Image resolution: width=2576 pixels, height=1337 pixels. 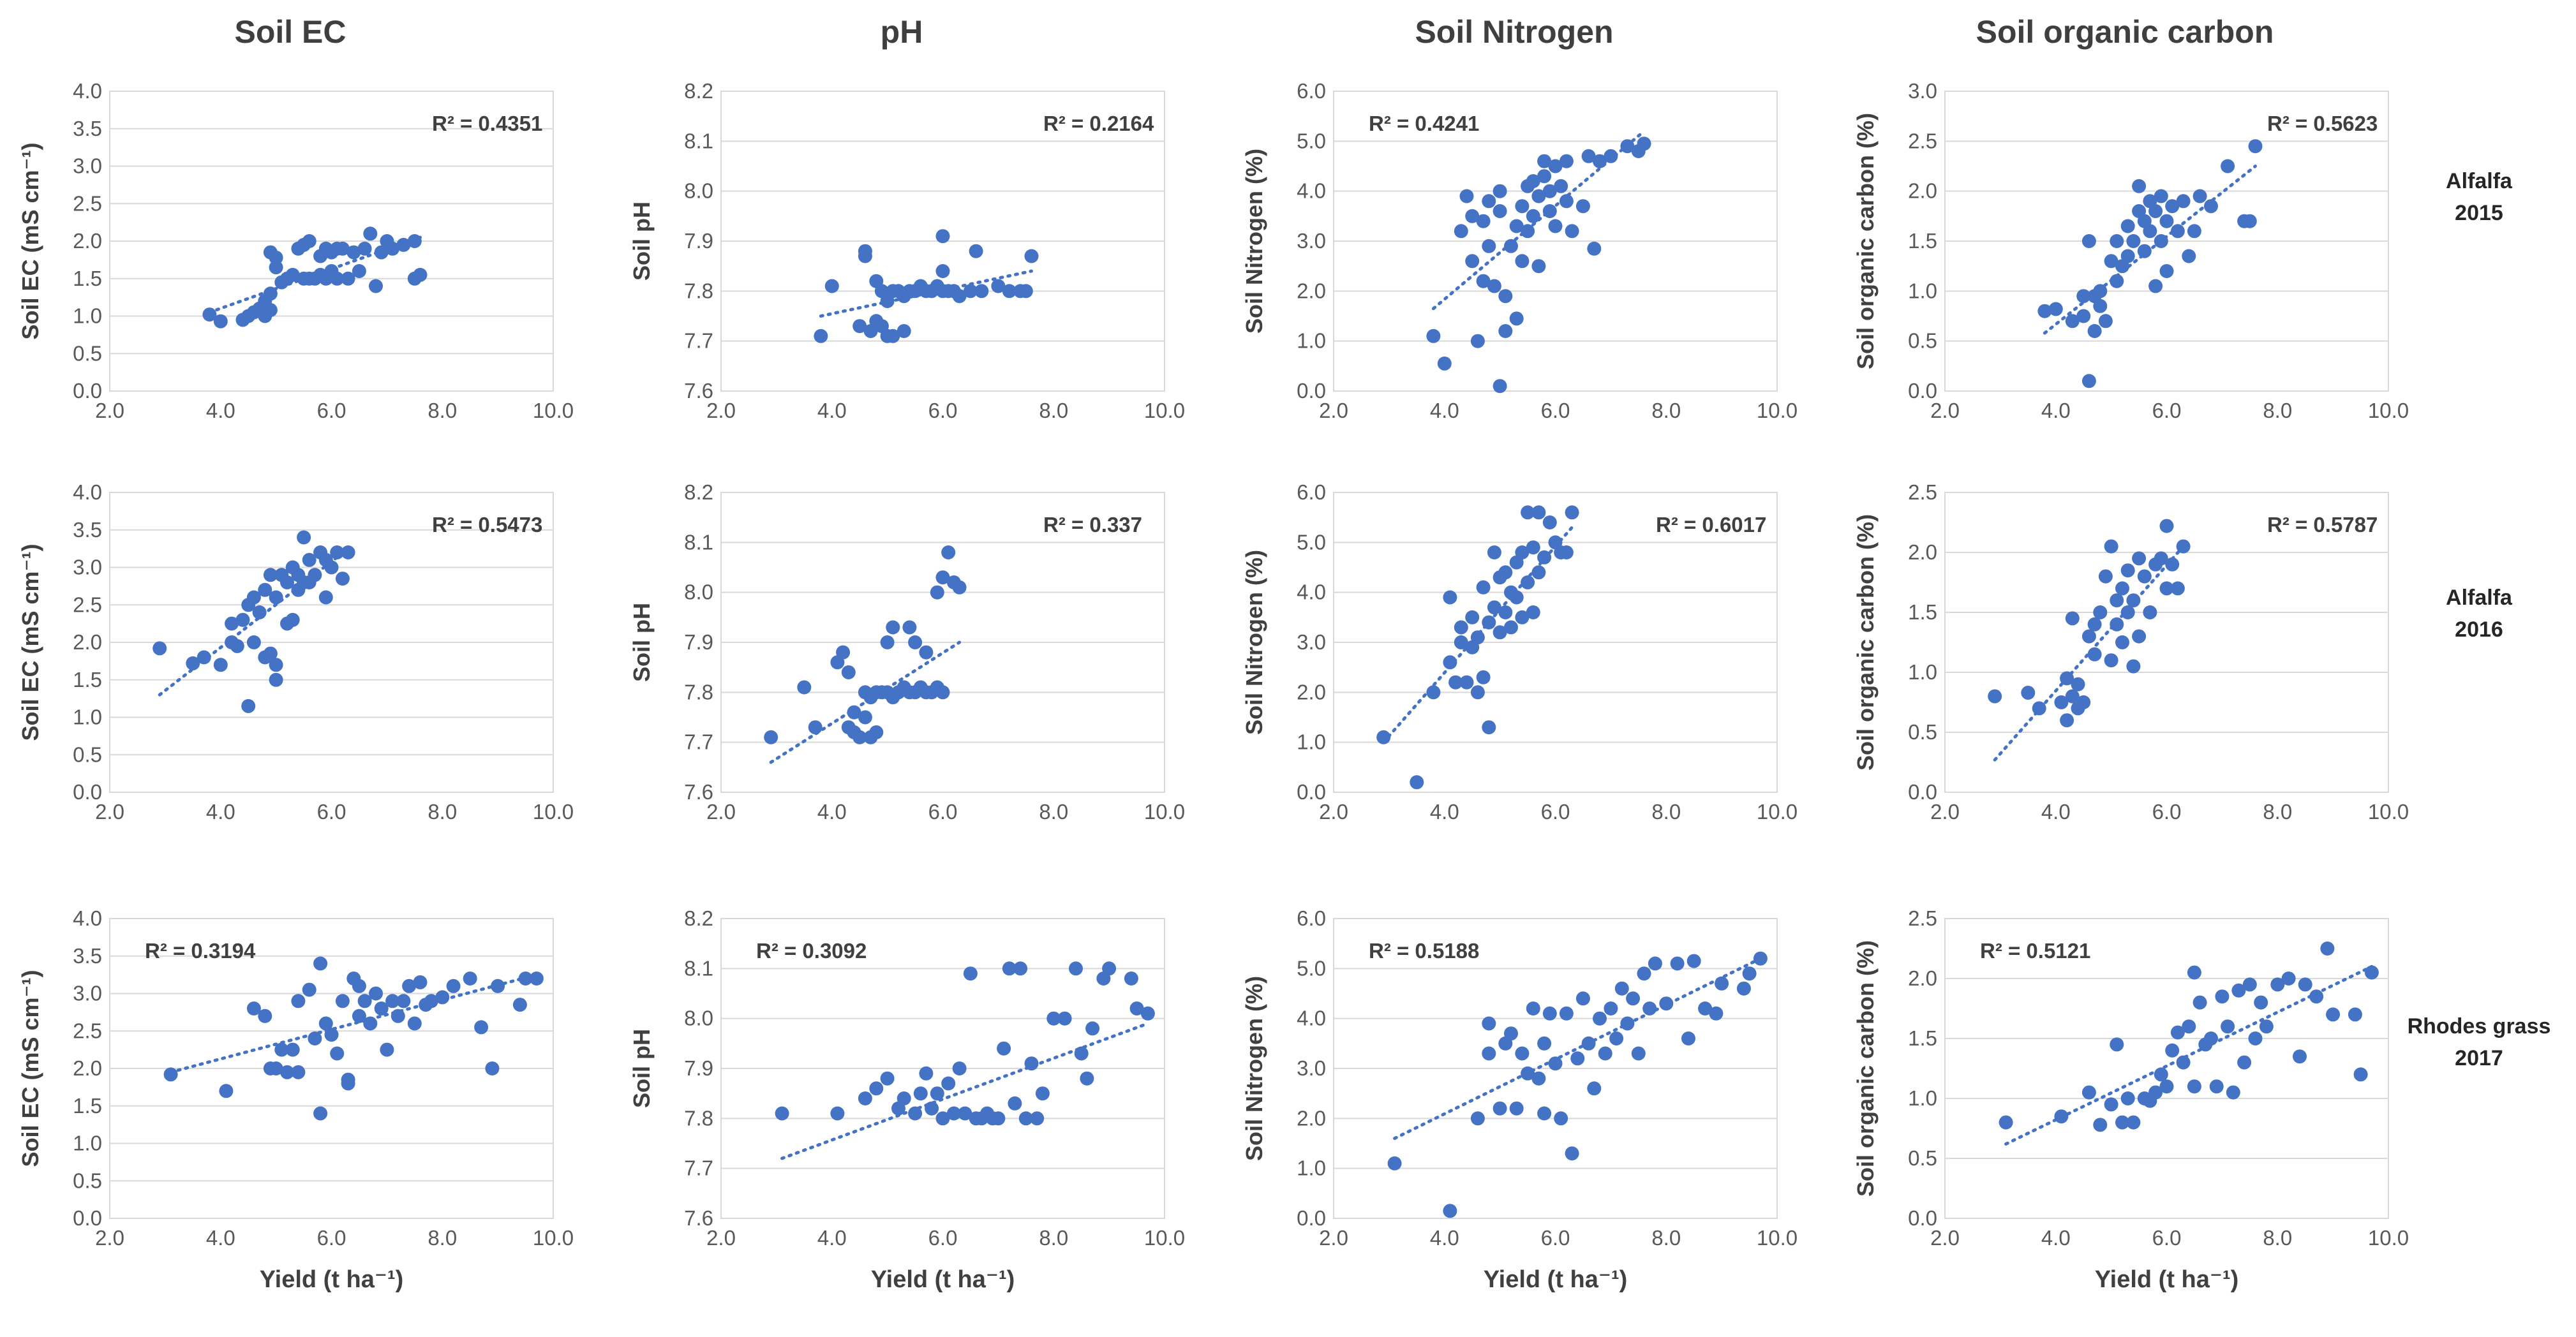 I want to click on row-label-alfalfa-2016-year: 2016, so click(x=2479, y=629).